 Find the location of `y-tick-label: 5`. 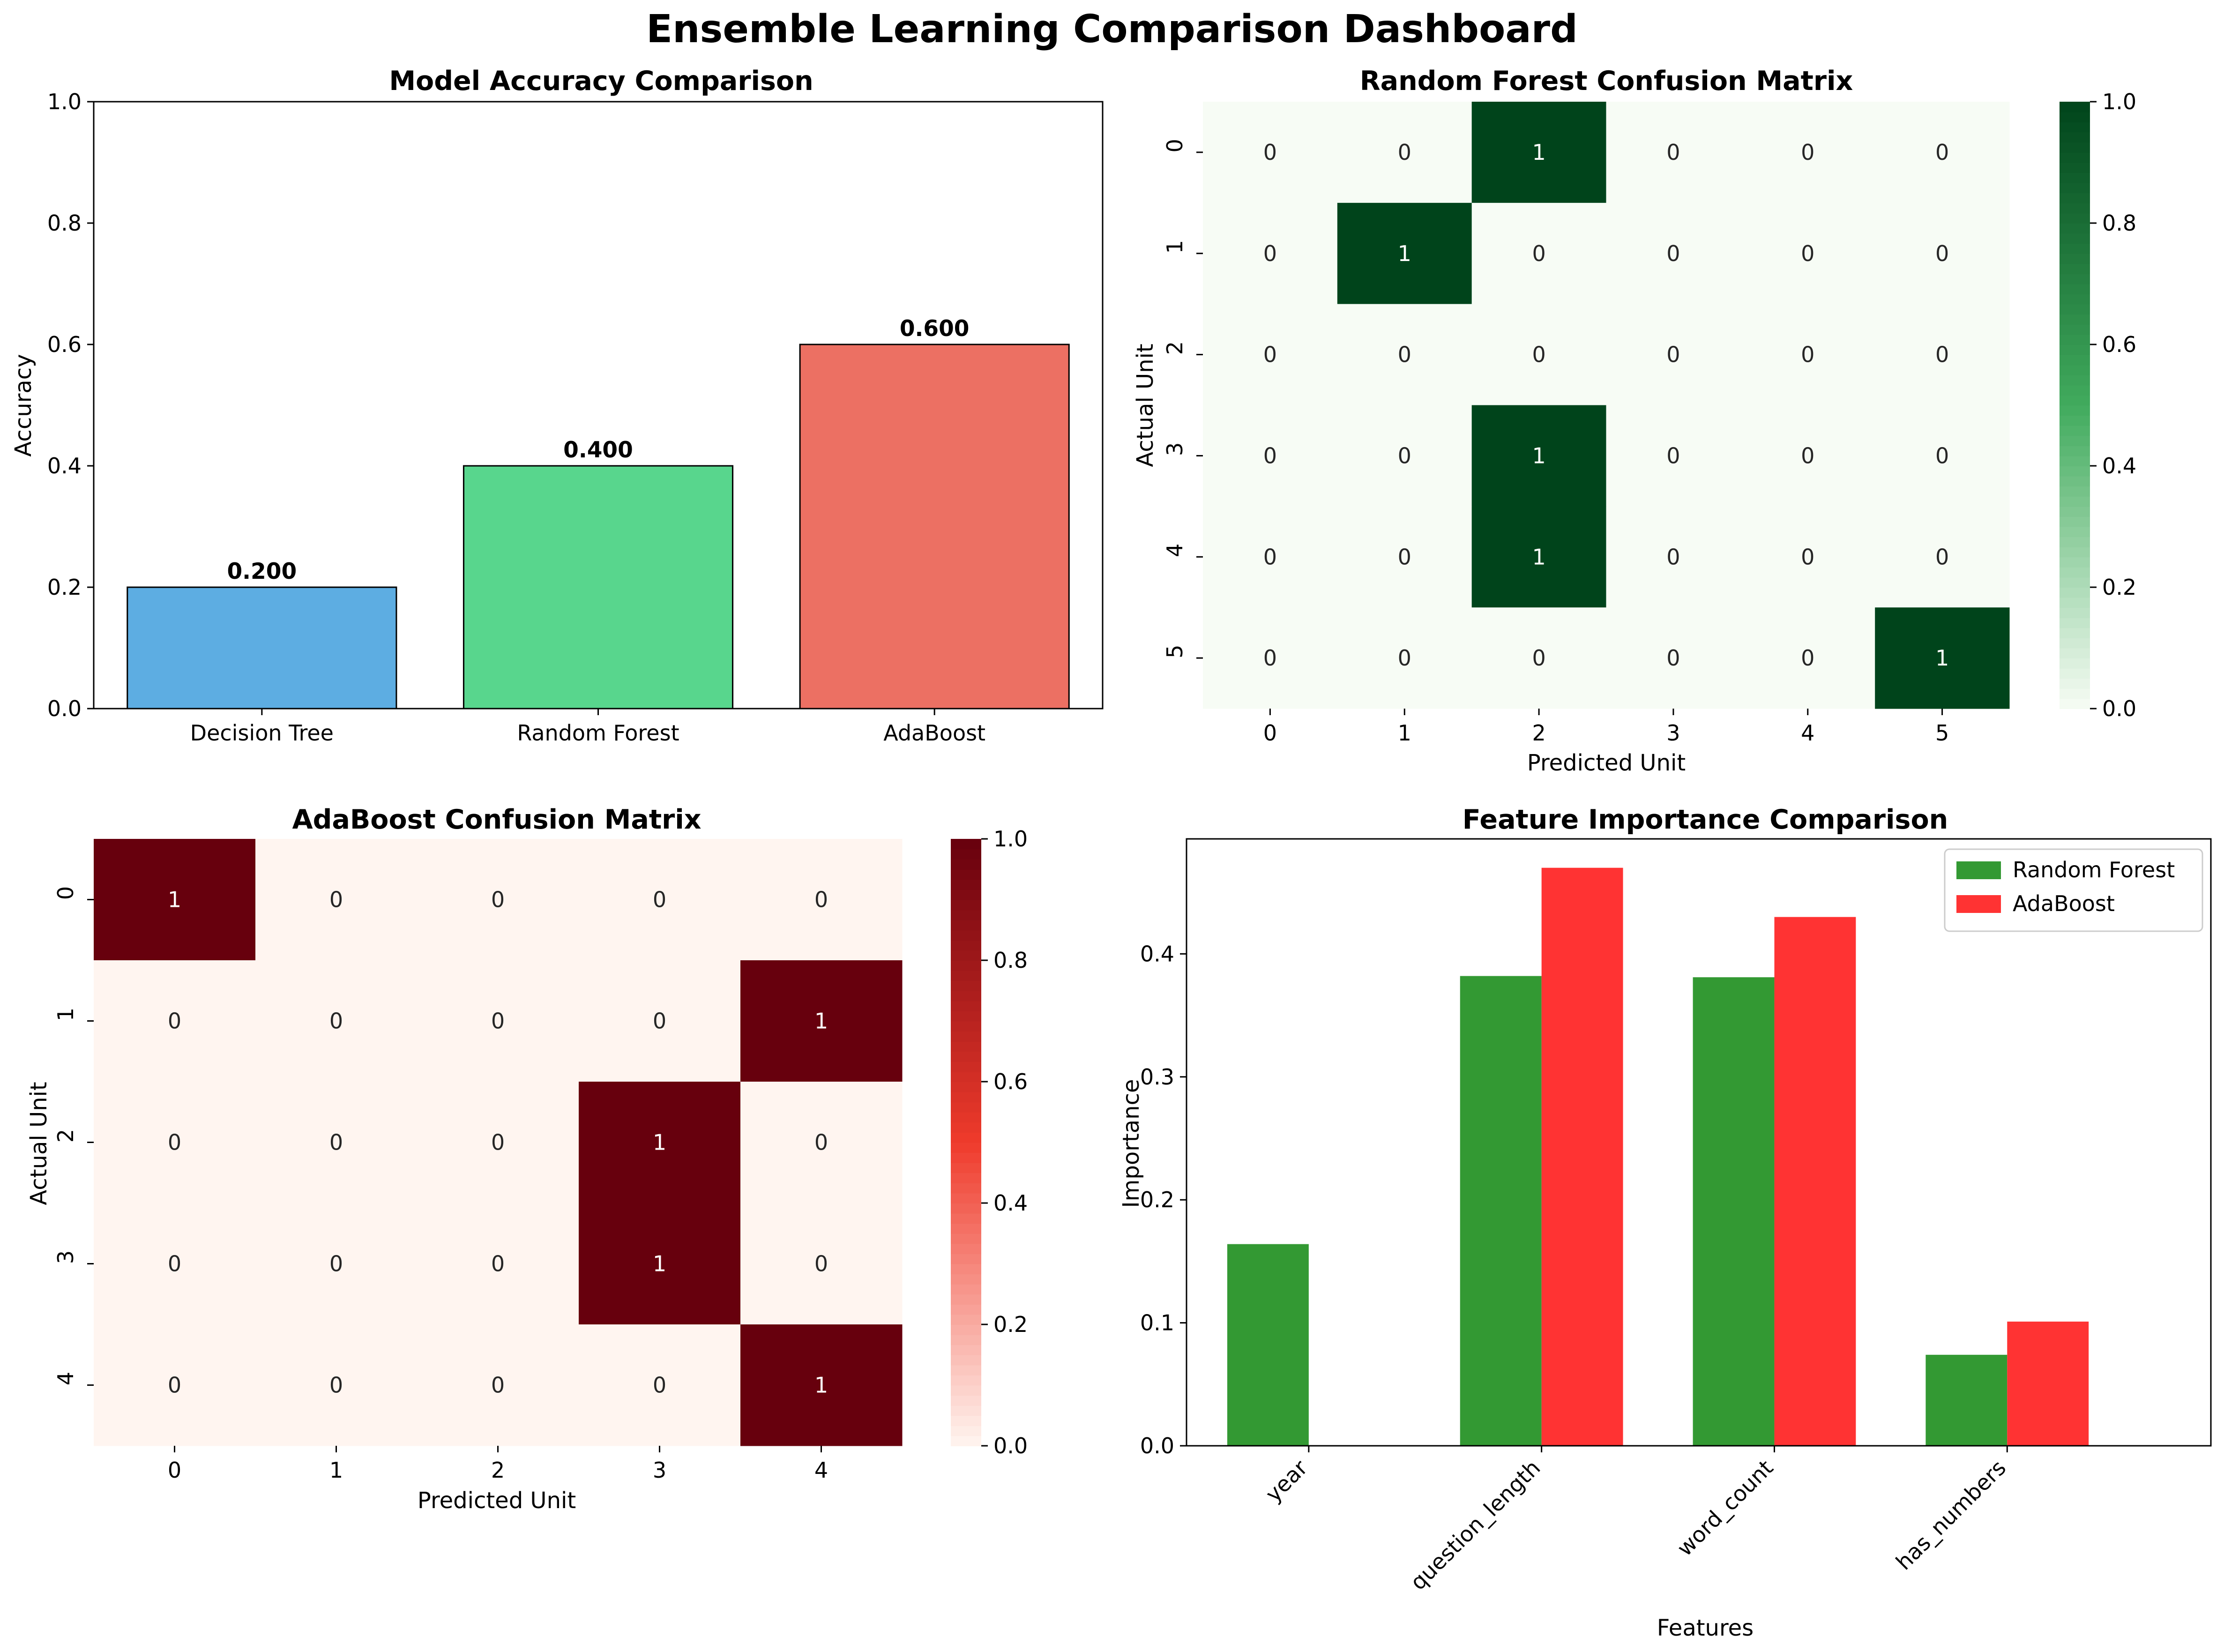

y-tick-label: 5 is located at coordinates (1175, 651).